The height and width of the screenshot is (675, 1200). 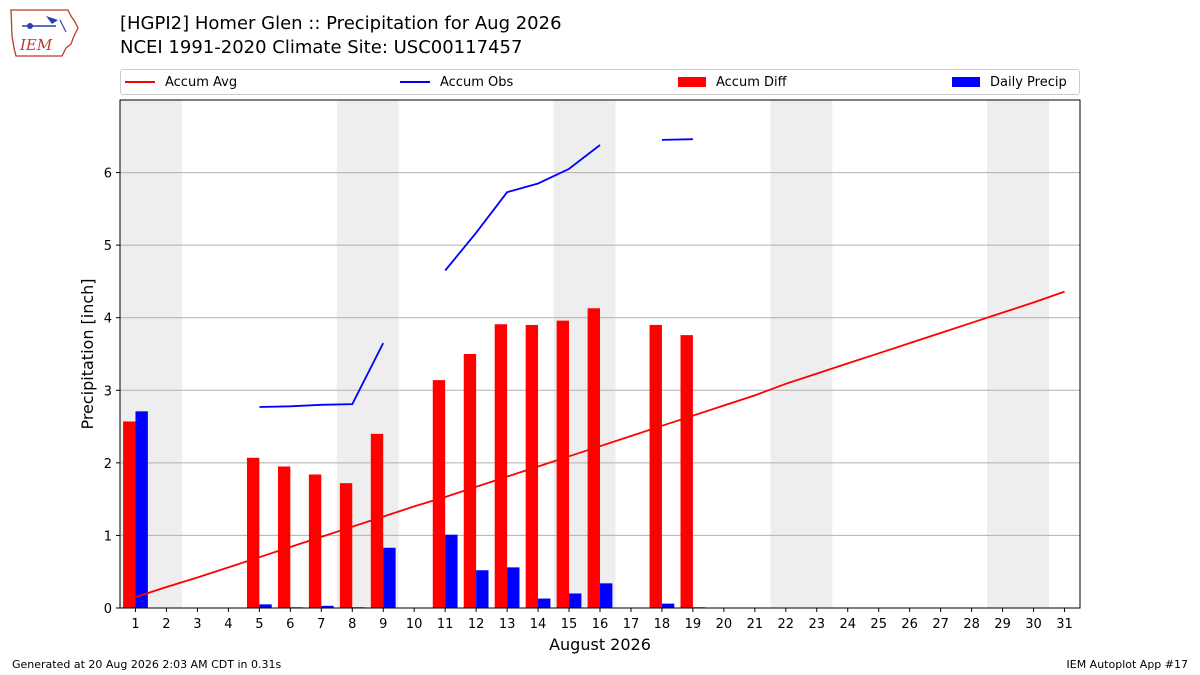 I want to click on x-tick-label: 4, so click(x=228, y=624).